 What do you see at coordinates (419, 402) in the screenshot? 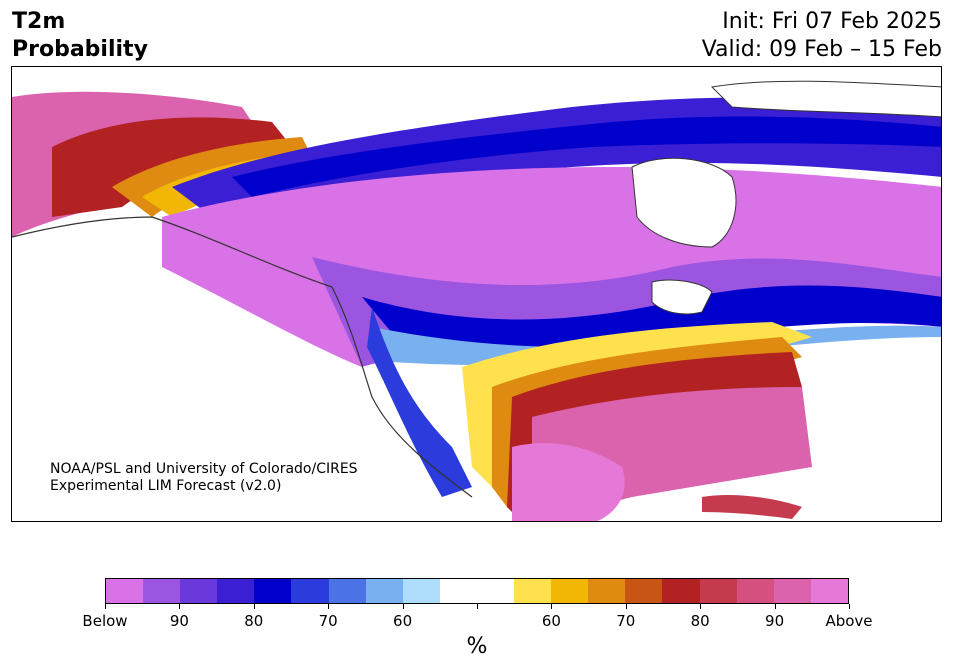
I see `west-coast-blue` at bounding box center [419, 402].